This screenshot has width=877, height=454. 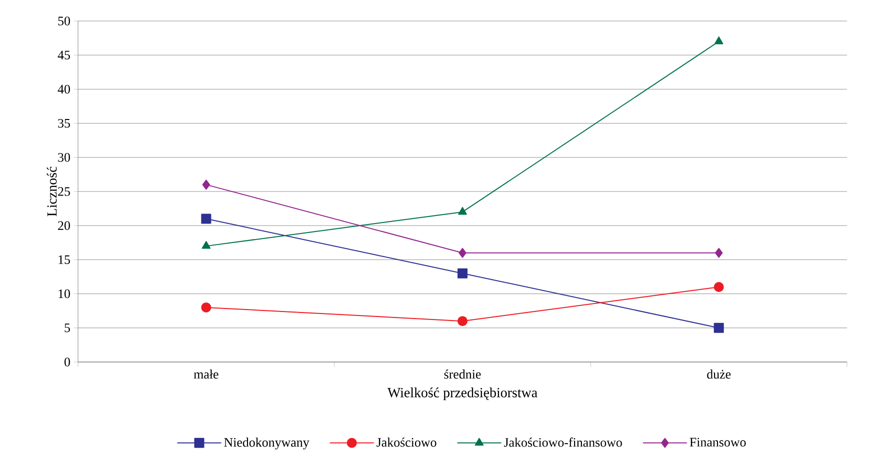 I want to click on x-tick-label: średnie, so click(x=462, y=374).